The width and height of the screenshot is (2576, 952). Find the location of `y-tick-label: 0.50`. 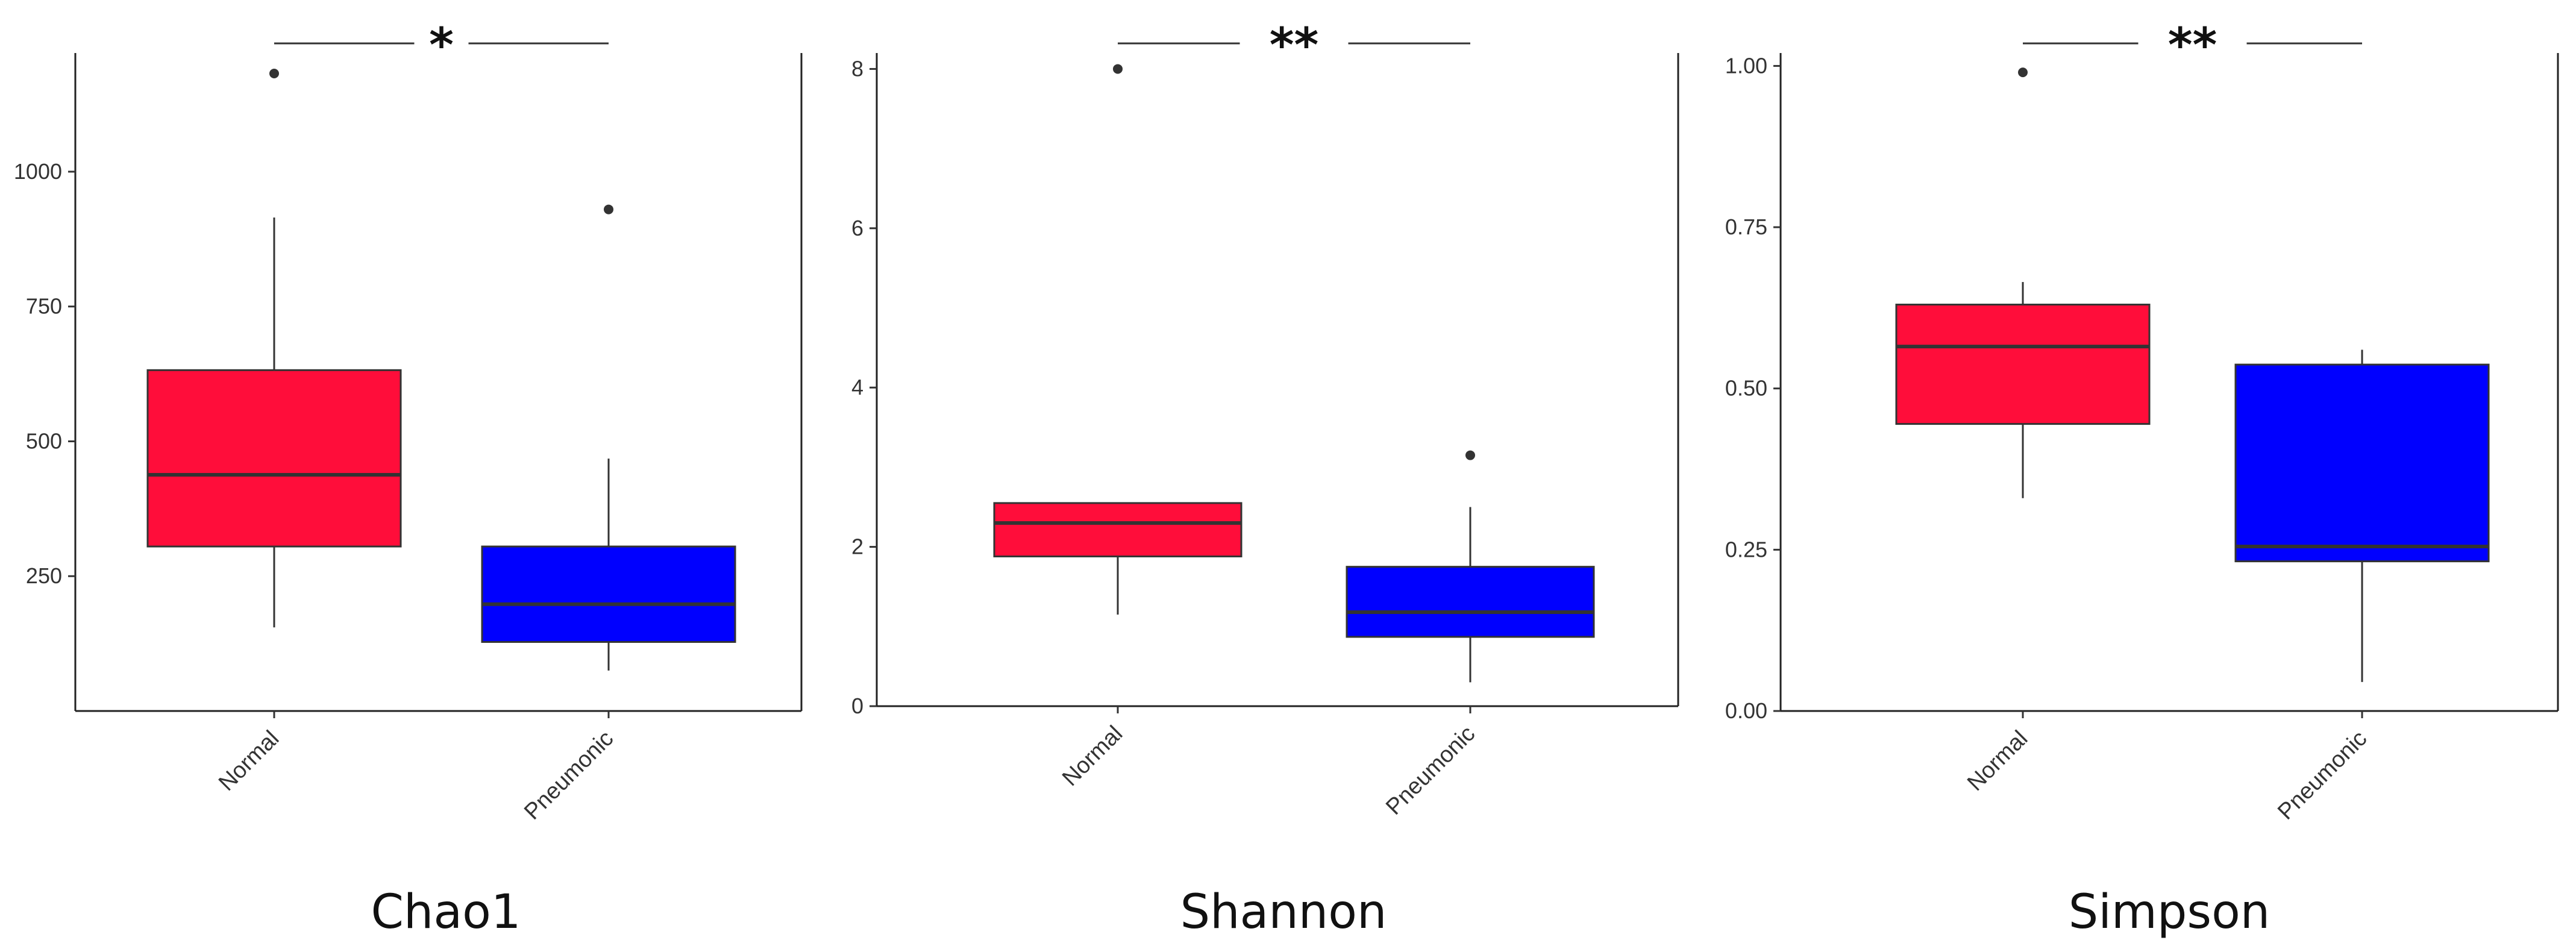

y-tick-label: 0.50 is located at coordinates (1746, 389).